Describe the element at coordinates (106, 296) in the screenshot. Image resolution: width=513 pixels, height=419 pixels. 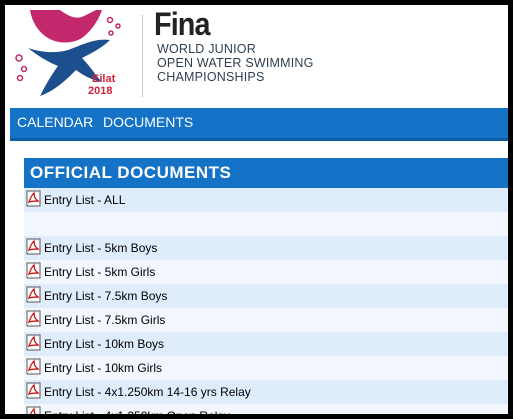
I see `document-link: Entry List - 7.5km Boys` at that location.